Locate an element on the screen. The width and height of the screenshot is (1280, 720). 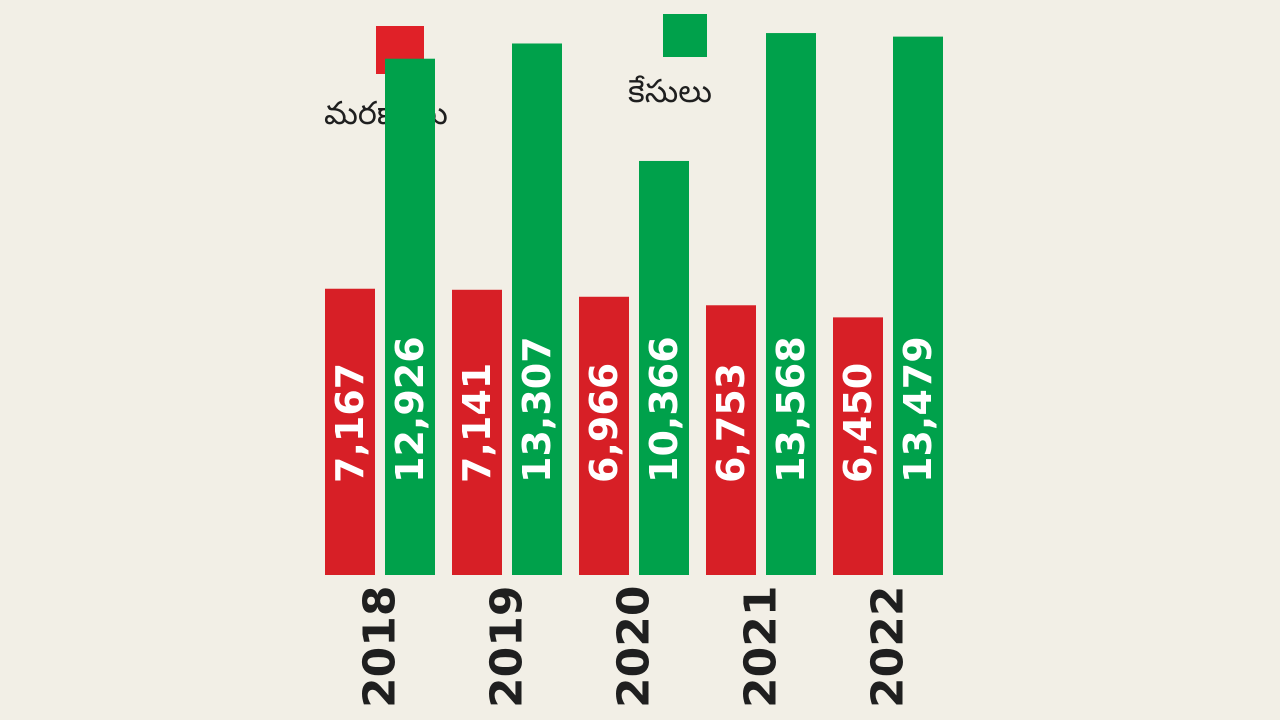
bar-cases-2020 is located at coordinates (664, 367).